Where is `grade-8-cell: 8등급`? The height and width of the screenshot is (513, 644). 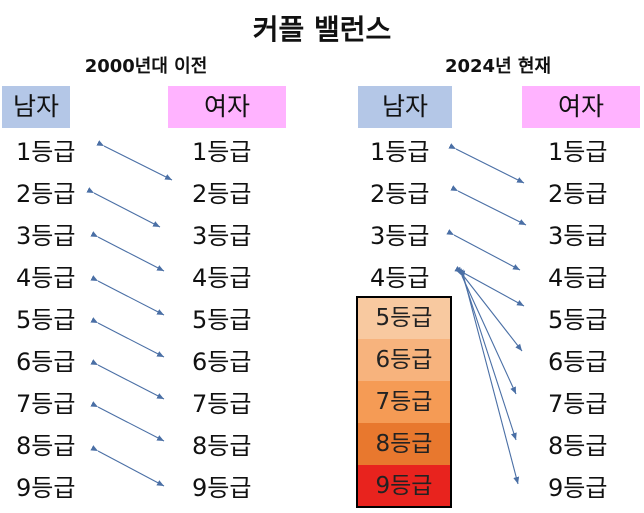 grade-8-cell: 8등급 is located at coordinates (404, 444).